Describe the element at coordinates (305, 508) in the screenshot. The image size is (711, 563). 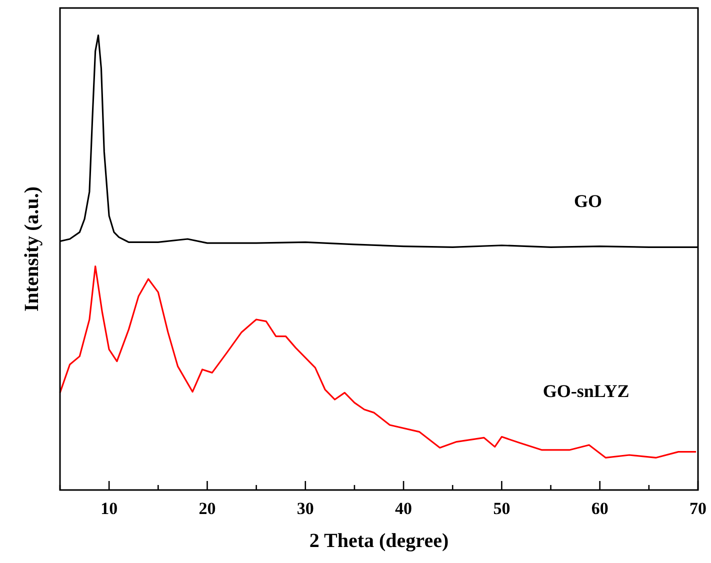
I see `x-tick-label: 30` at that location.